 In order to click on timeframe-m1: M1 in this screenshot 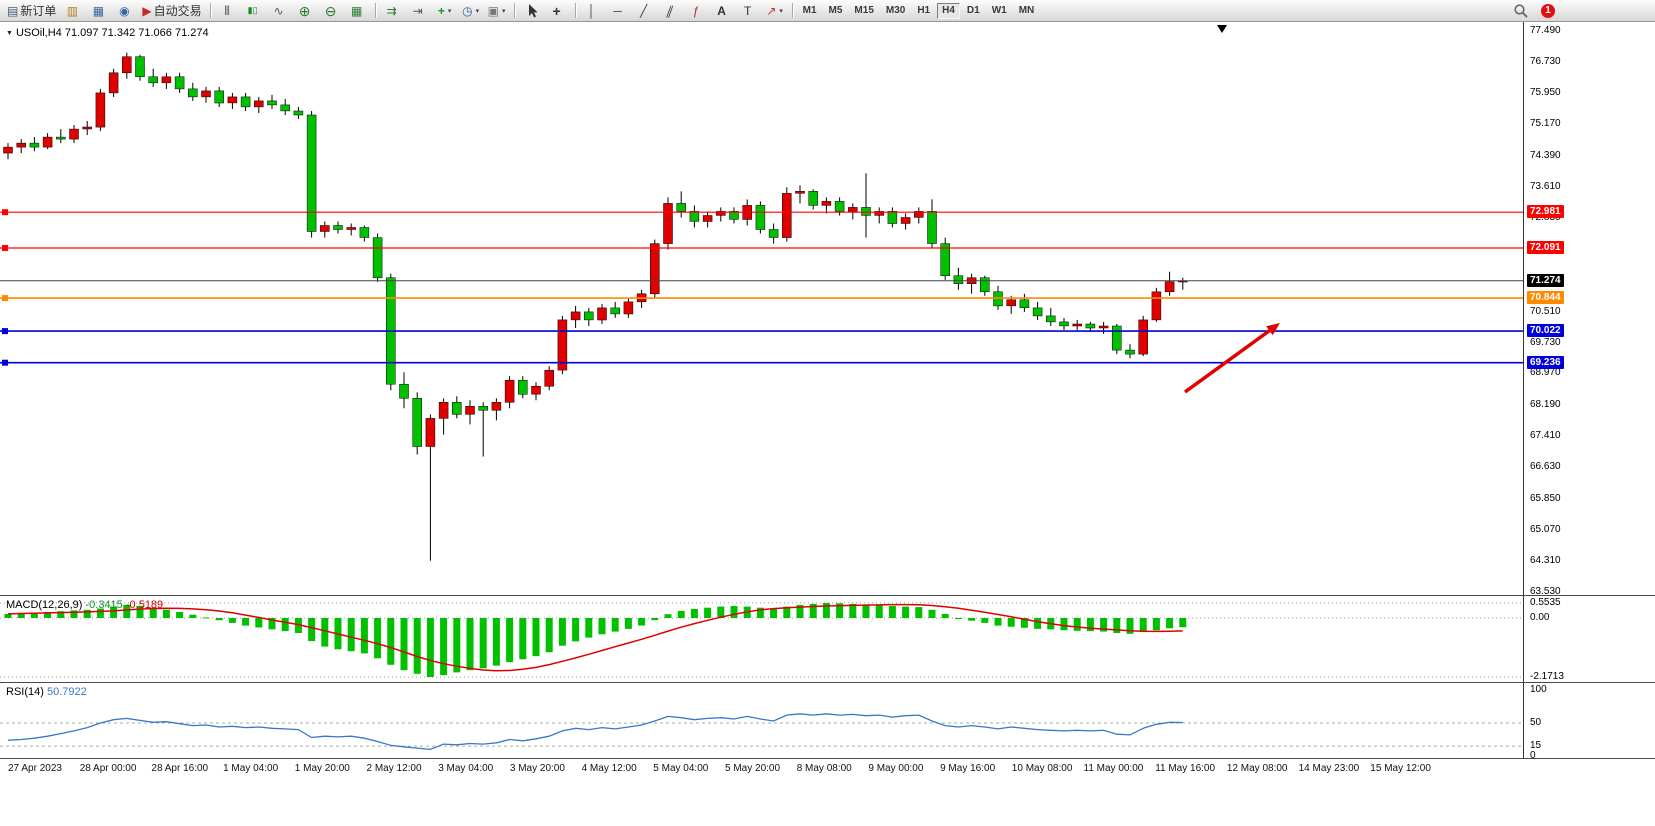, I will do `click(809, 10)`.